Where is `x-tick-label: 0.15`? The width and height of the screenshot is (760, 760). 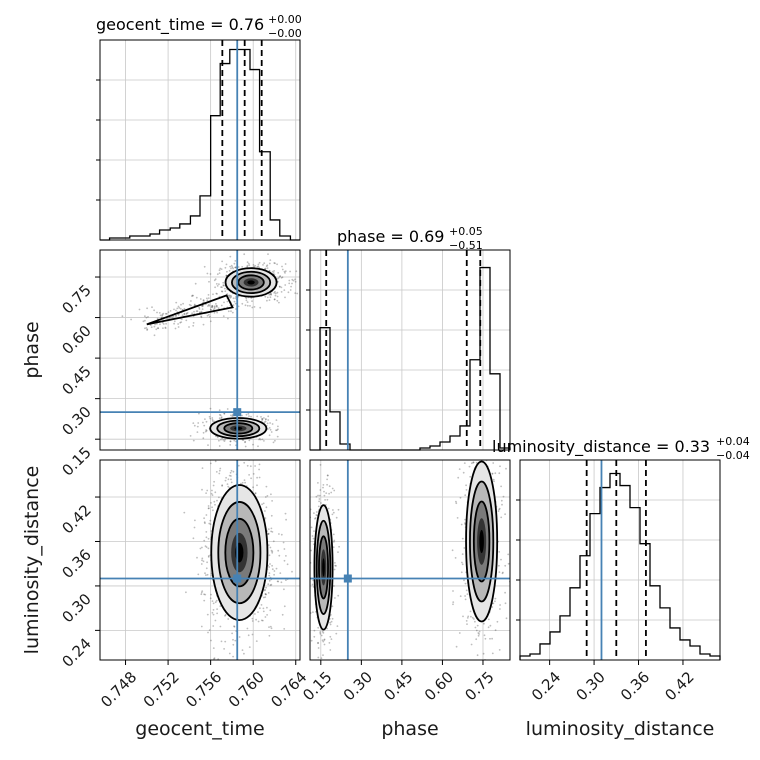 x-tick-label: 0.15 is located at coordinates (317, 686).